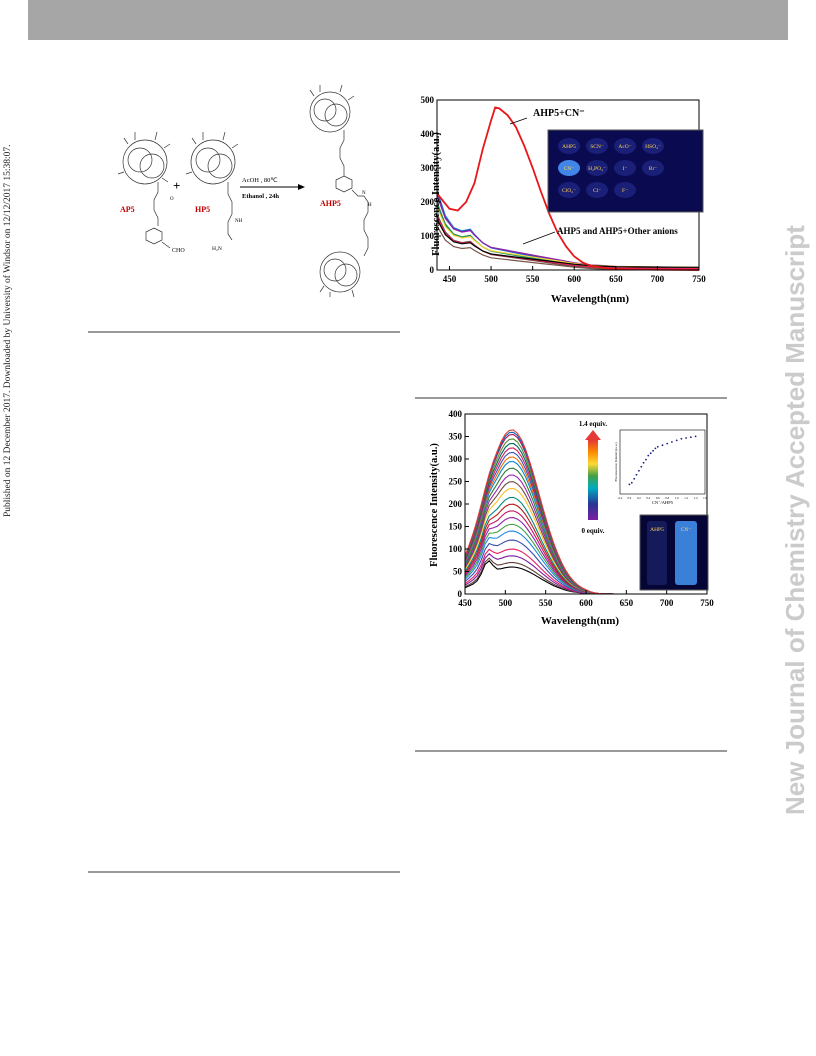 Image resolution: width=816 pixels, height=1056 pixels. I want to click on nh-label: NH, so click(239, 221).